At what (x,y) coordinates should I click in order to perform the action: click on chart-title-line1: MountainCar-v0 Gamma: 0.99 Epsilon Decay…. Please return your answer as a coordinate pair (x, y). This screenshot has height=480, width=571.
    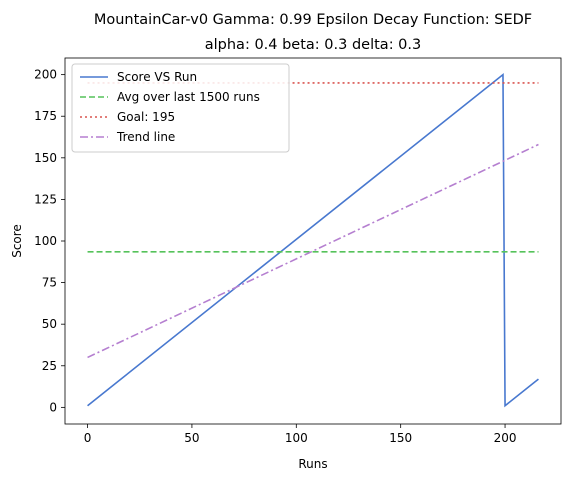
    Looking at the image, I should click on (313, 20).